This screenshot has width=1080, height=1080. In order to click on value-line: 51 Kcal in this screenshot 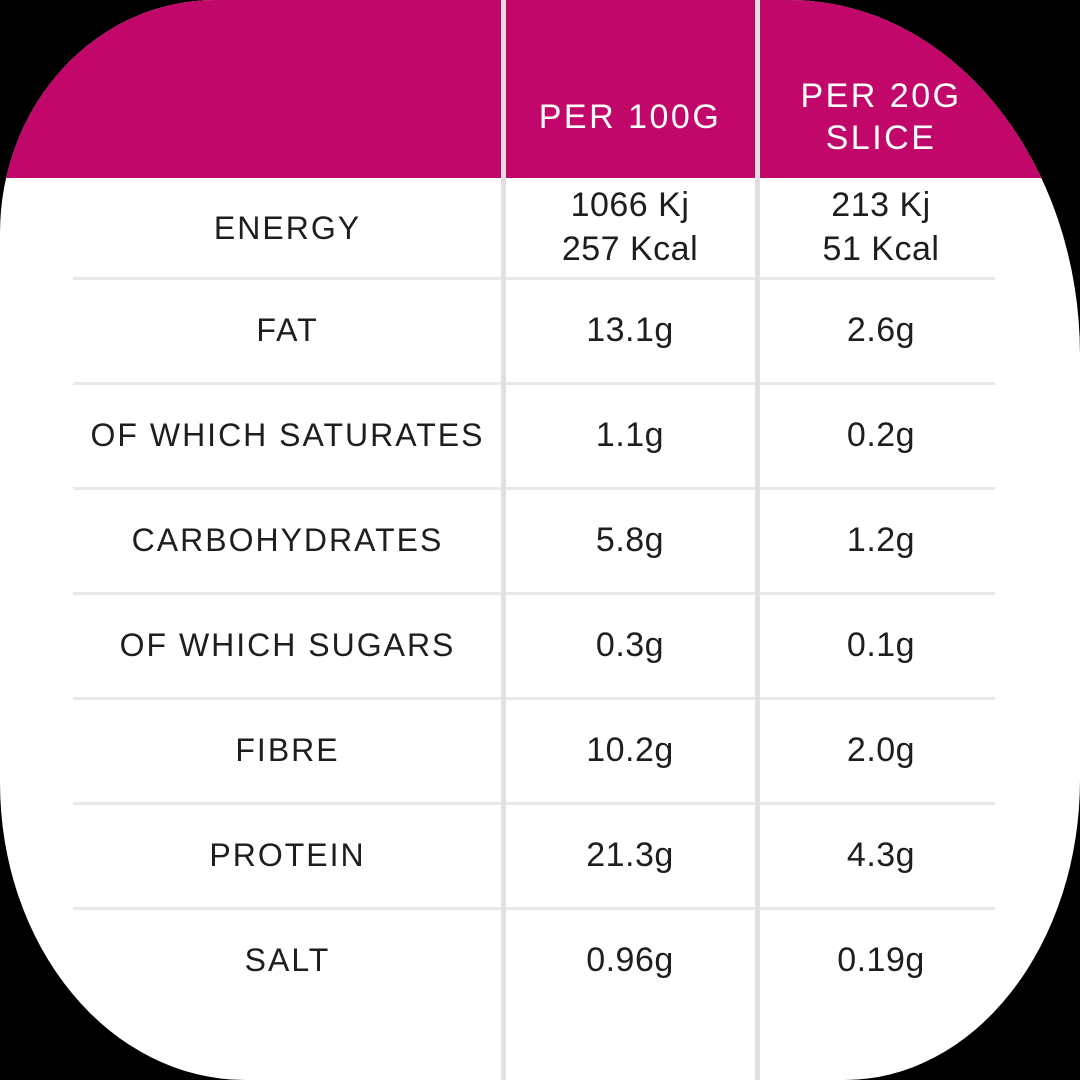, I will do `click(881, 249)`.